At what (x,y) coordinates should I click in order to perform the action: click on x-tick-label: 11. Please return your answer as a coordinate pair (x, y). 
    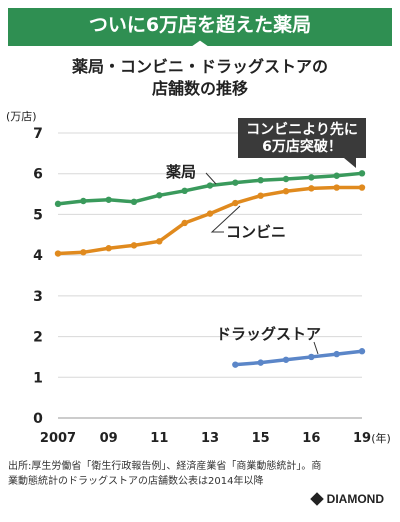
    Looking at the image, I should click on (159, 438).